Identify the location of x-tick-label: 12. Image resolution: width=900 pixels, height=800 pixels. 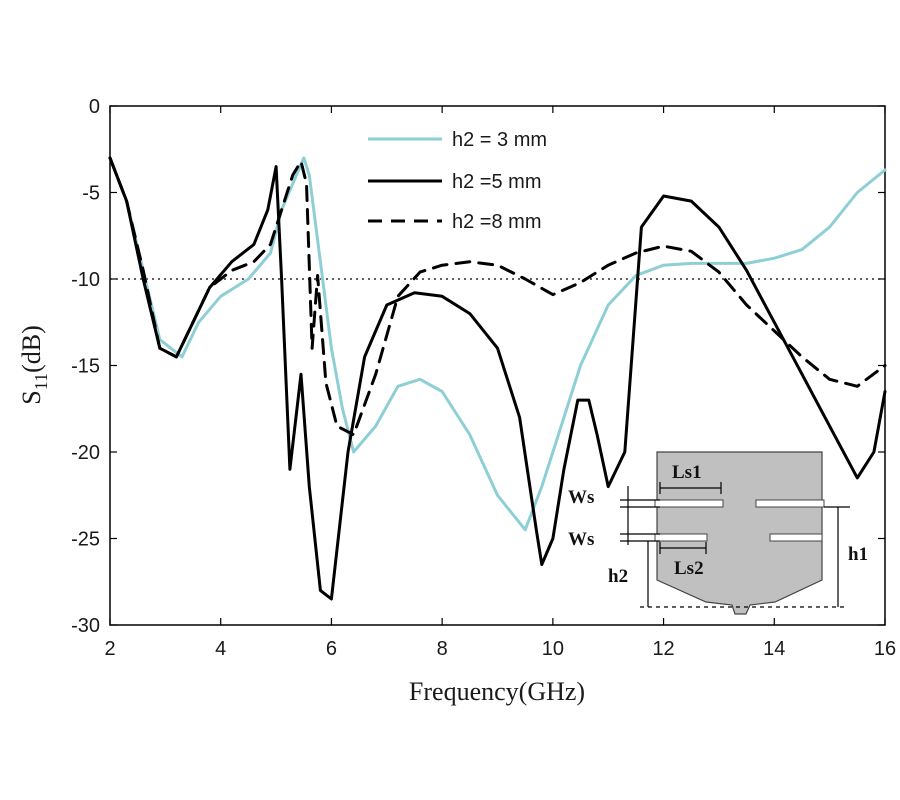
(663, 649).